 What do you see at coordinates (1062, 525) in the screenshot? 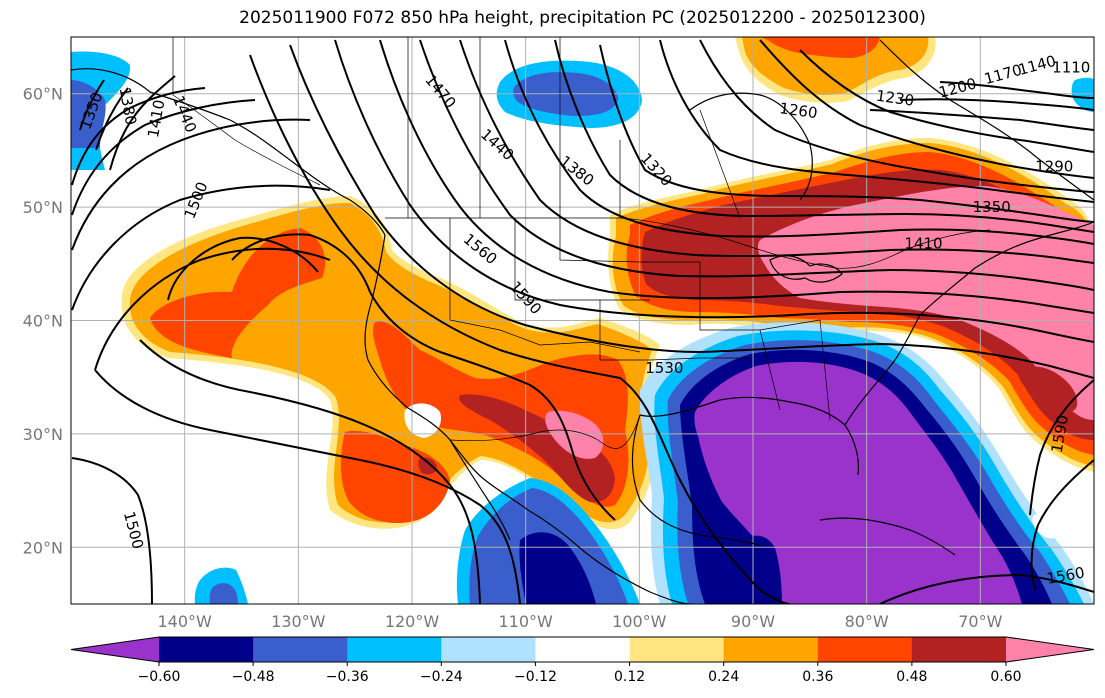
I see `contour-1560-east` at bounding box center [1062, 525].